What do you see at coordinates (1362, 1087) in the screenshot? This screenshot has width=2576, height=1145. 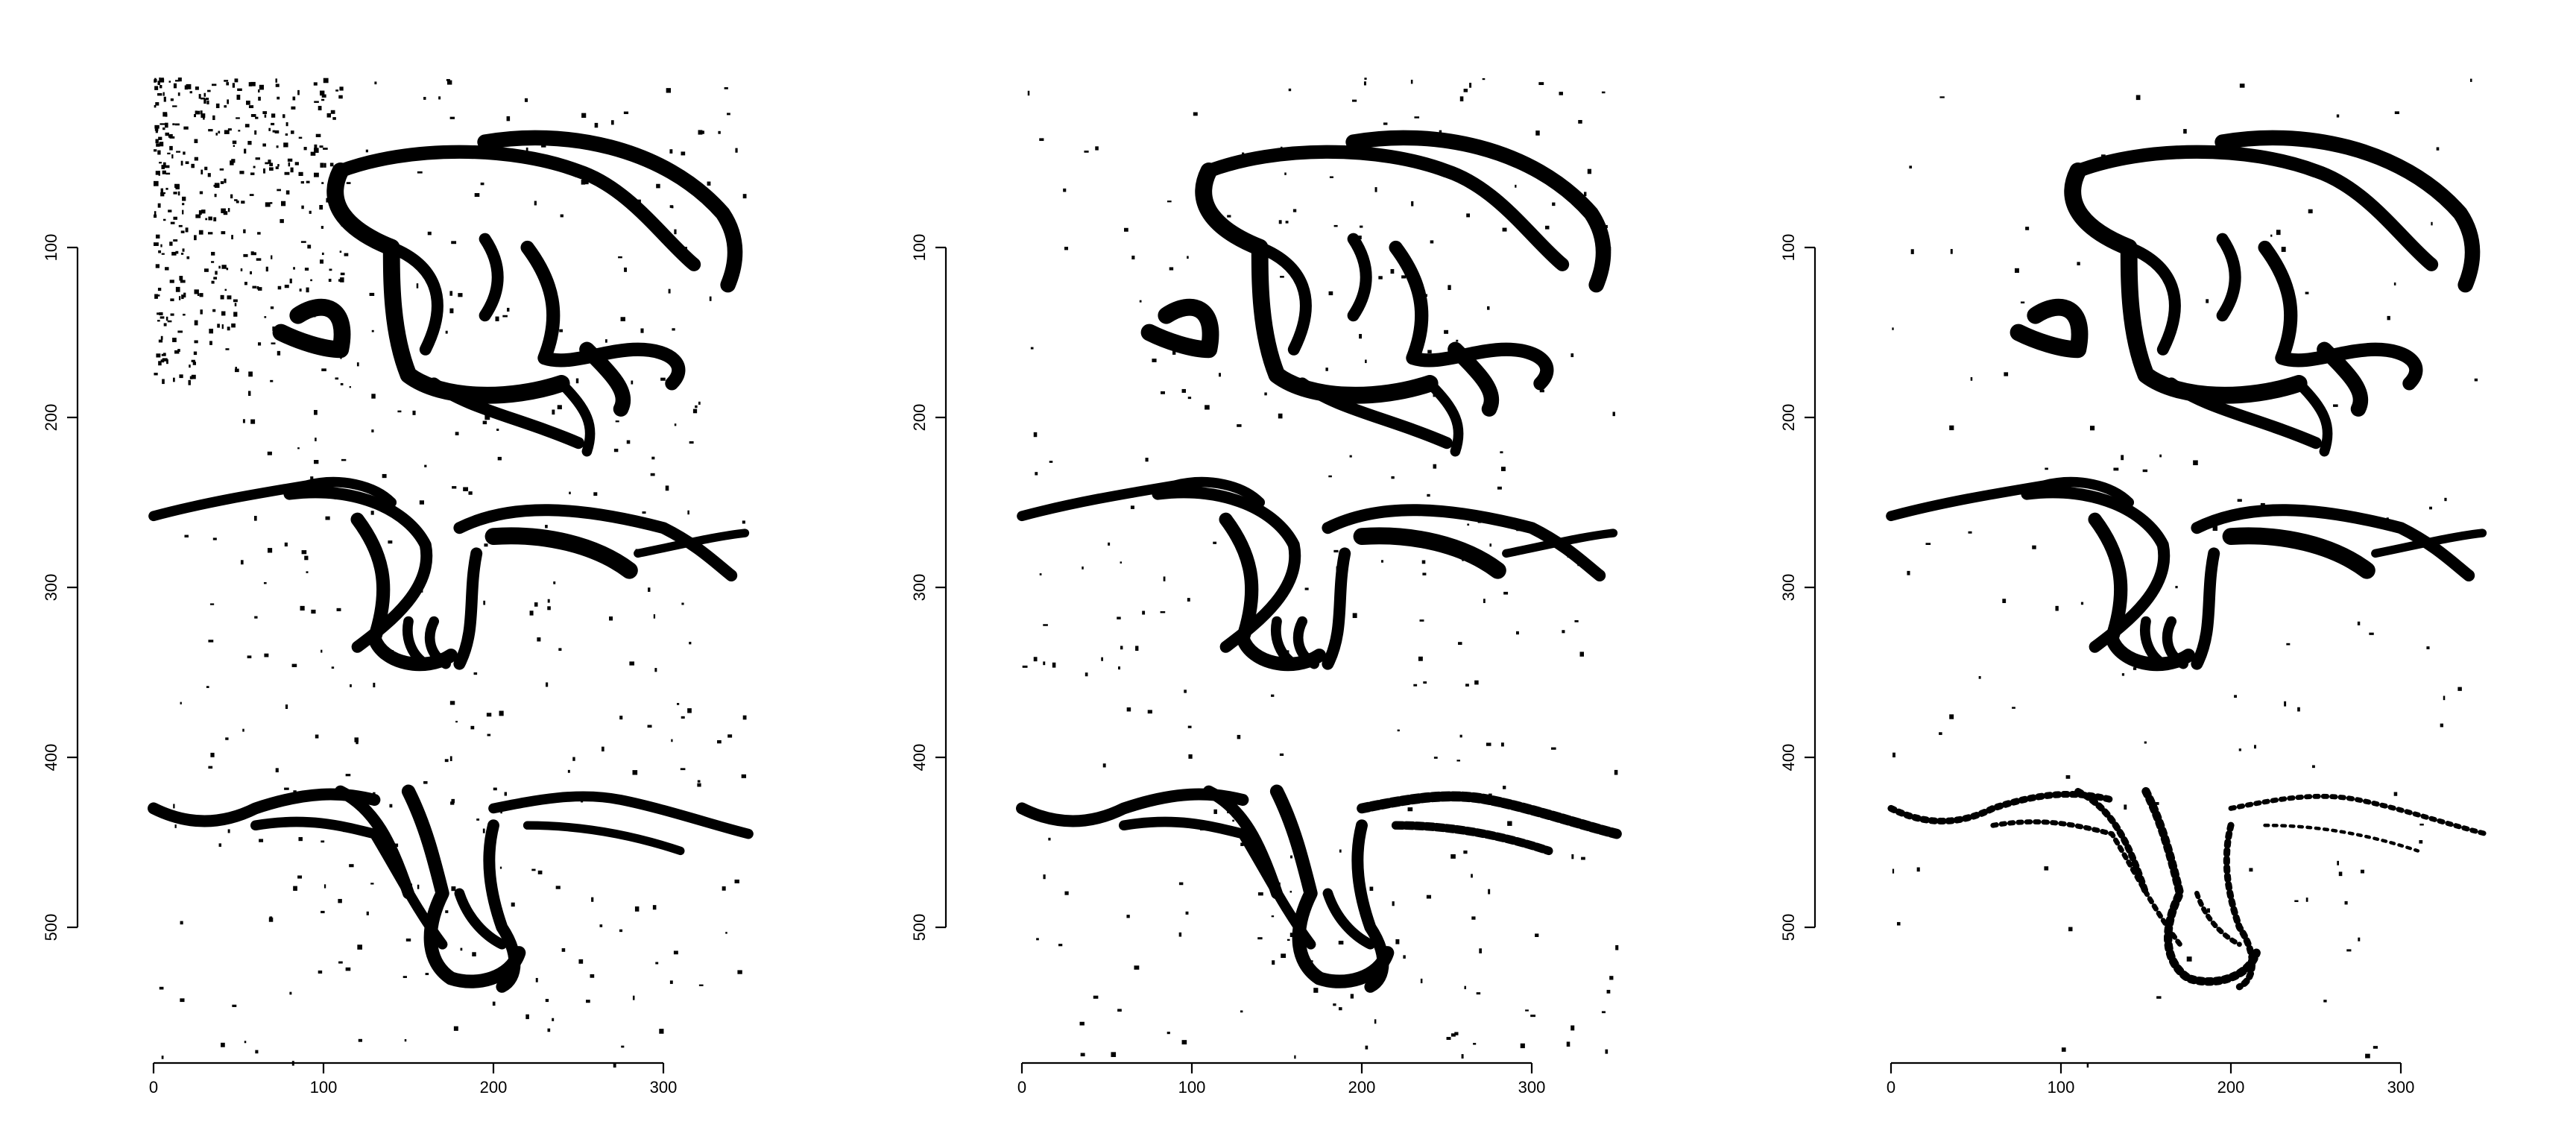 I see `x-tick-label: 200` at bounding box center [1362, 1087].